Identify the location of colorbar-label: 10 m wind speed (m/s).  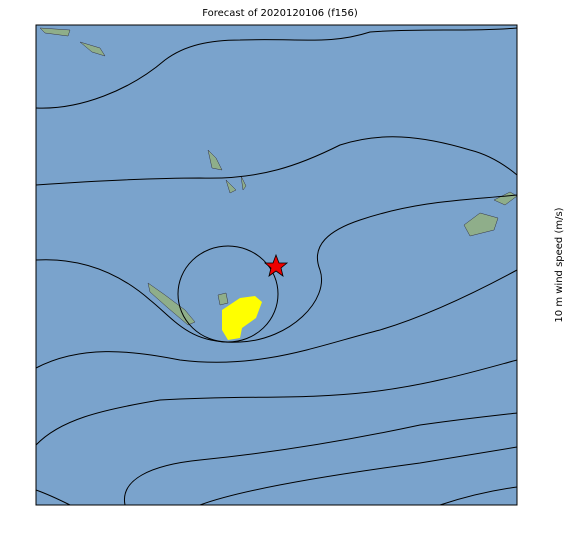
(559, 264).